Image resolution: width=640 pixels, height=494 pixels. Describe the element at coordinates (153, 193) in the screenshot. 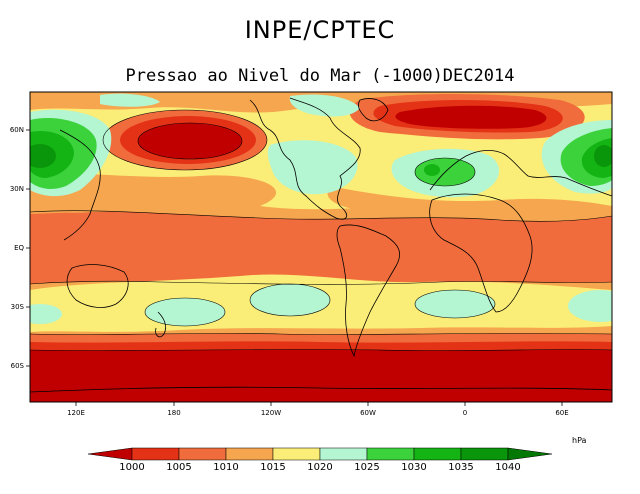

I see `north-pacific-1010-area` at that location.